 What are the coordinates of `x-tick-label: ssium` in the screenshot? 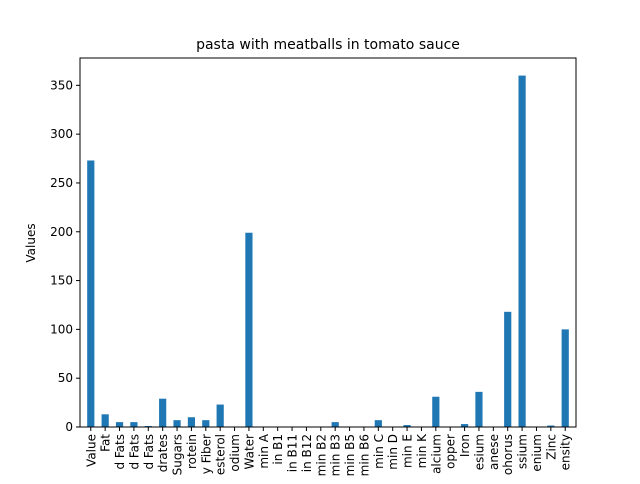 It's located at (523, 451).